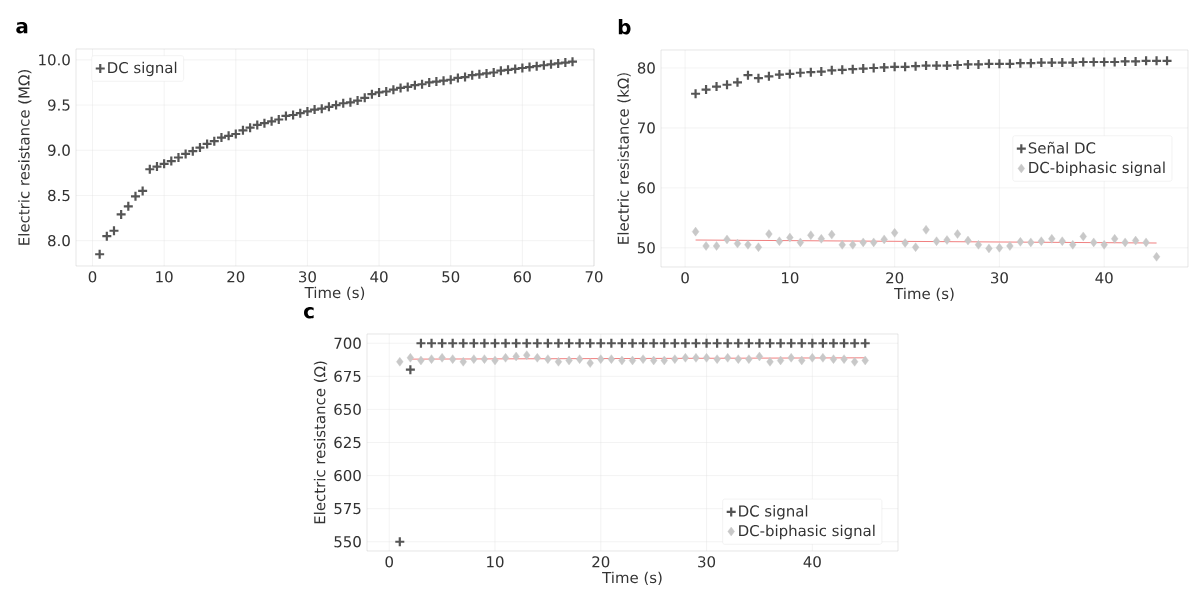  Describe the element at coordinates (522, 277) in the screenshot. I see `x-tick-label: 60` at that location.